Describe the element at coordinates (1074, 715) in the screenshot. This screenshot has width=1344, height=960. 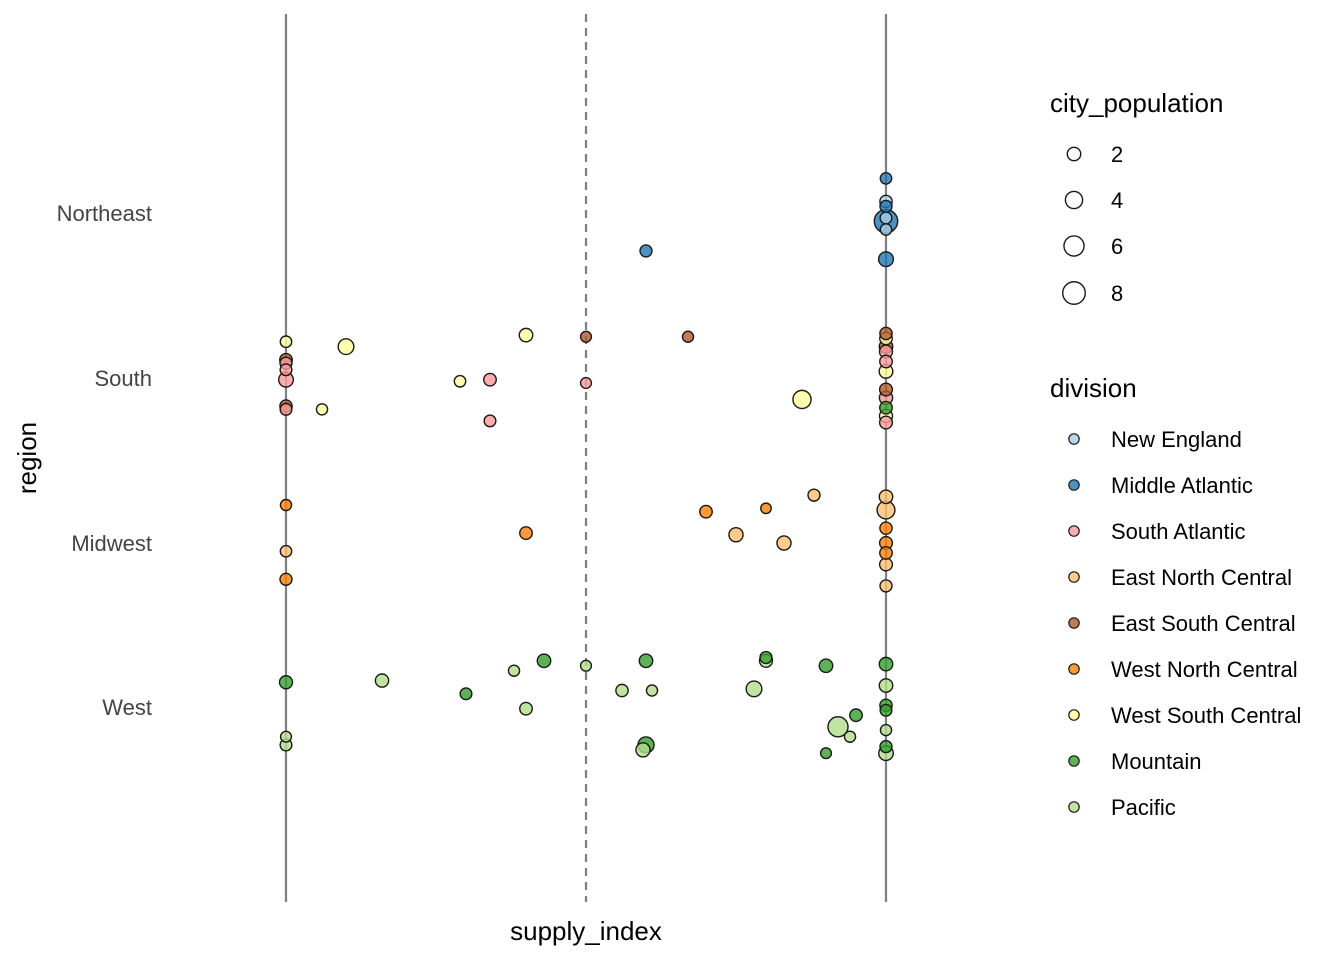
I see `color-legend-key-west-south-central` at that location.